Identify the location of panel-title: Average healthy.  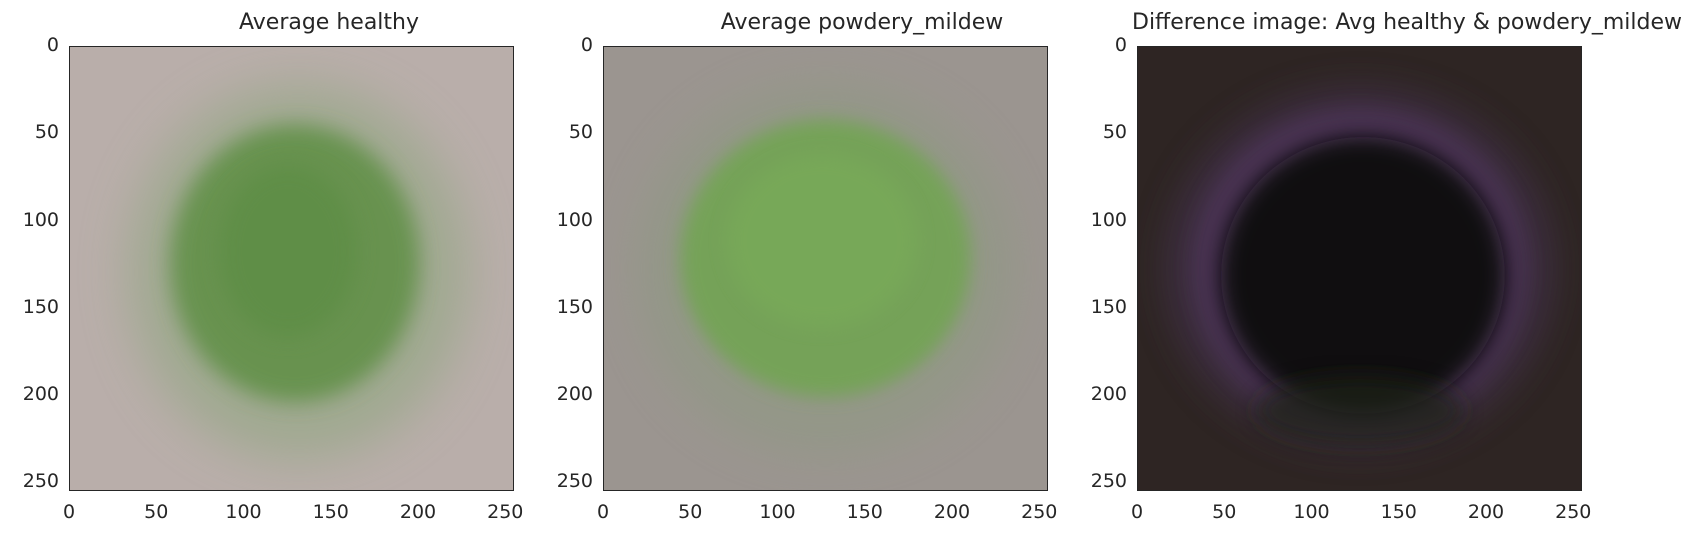
(329, 22).